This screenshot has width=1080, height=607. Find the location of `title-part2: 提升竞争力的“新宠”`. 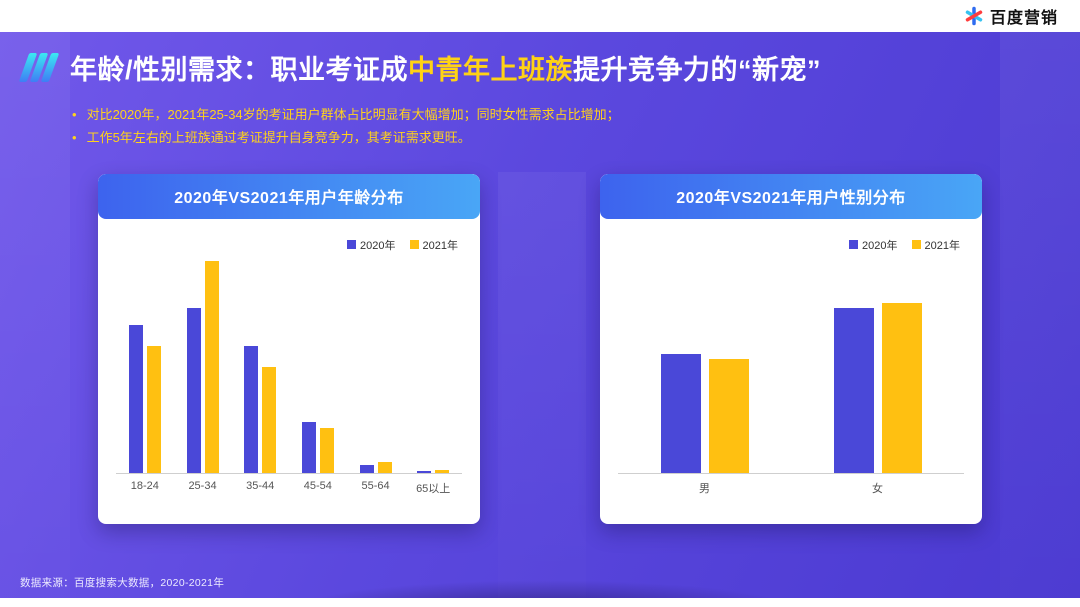

title-part2: 提升竞争力的“新宠” is located at coordinates (697, 70).